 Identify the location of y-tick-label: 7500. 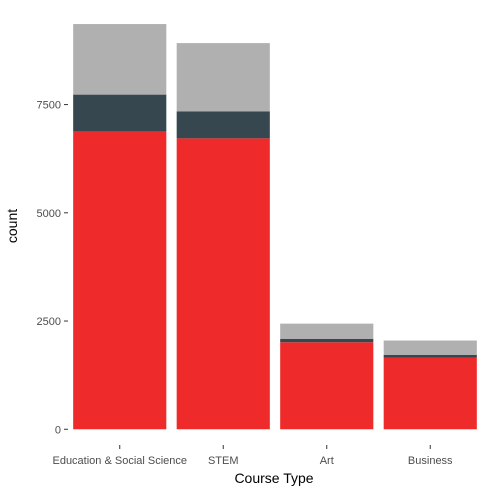
(49, 106).